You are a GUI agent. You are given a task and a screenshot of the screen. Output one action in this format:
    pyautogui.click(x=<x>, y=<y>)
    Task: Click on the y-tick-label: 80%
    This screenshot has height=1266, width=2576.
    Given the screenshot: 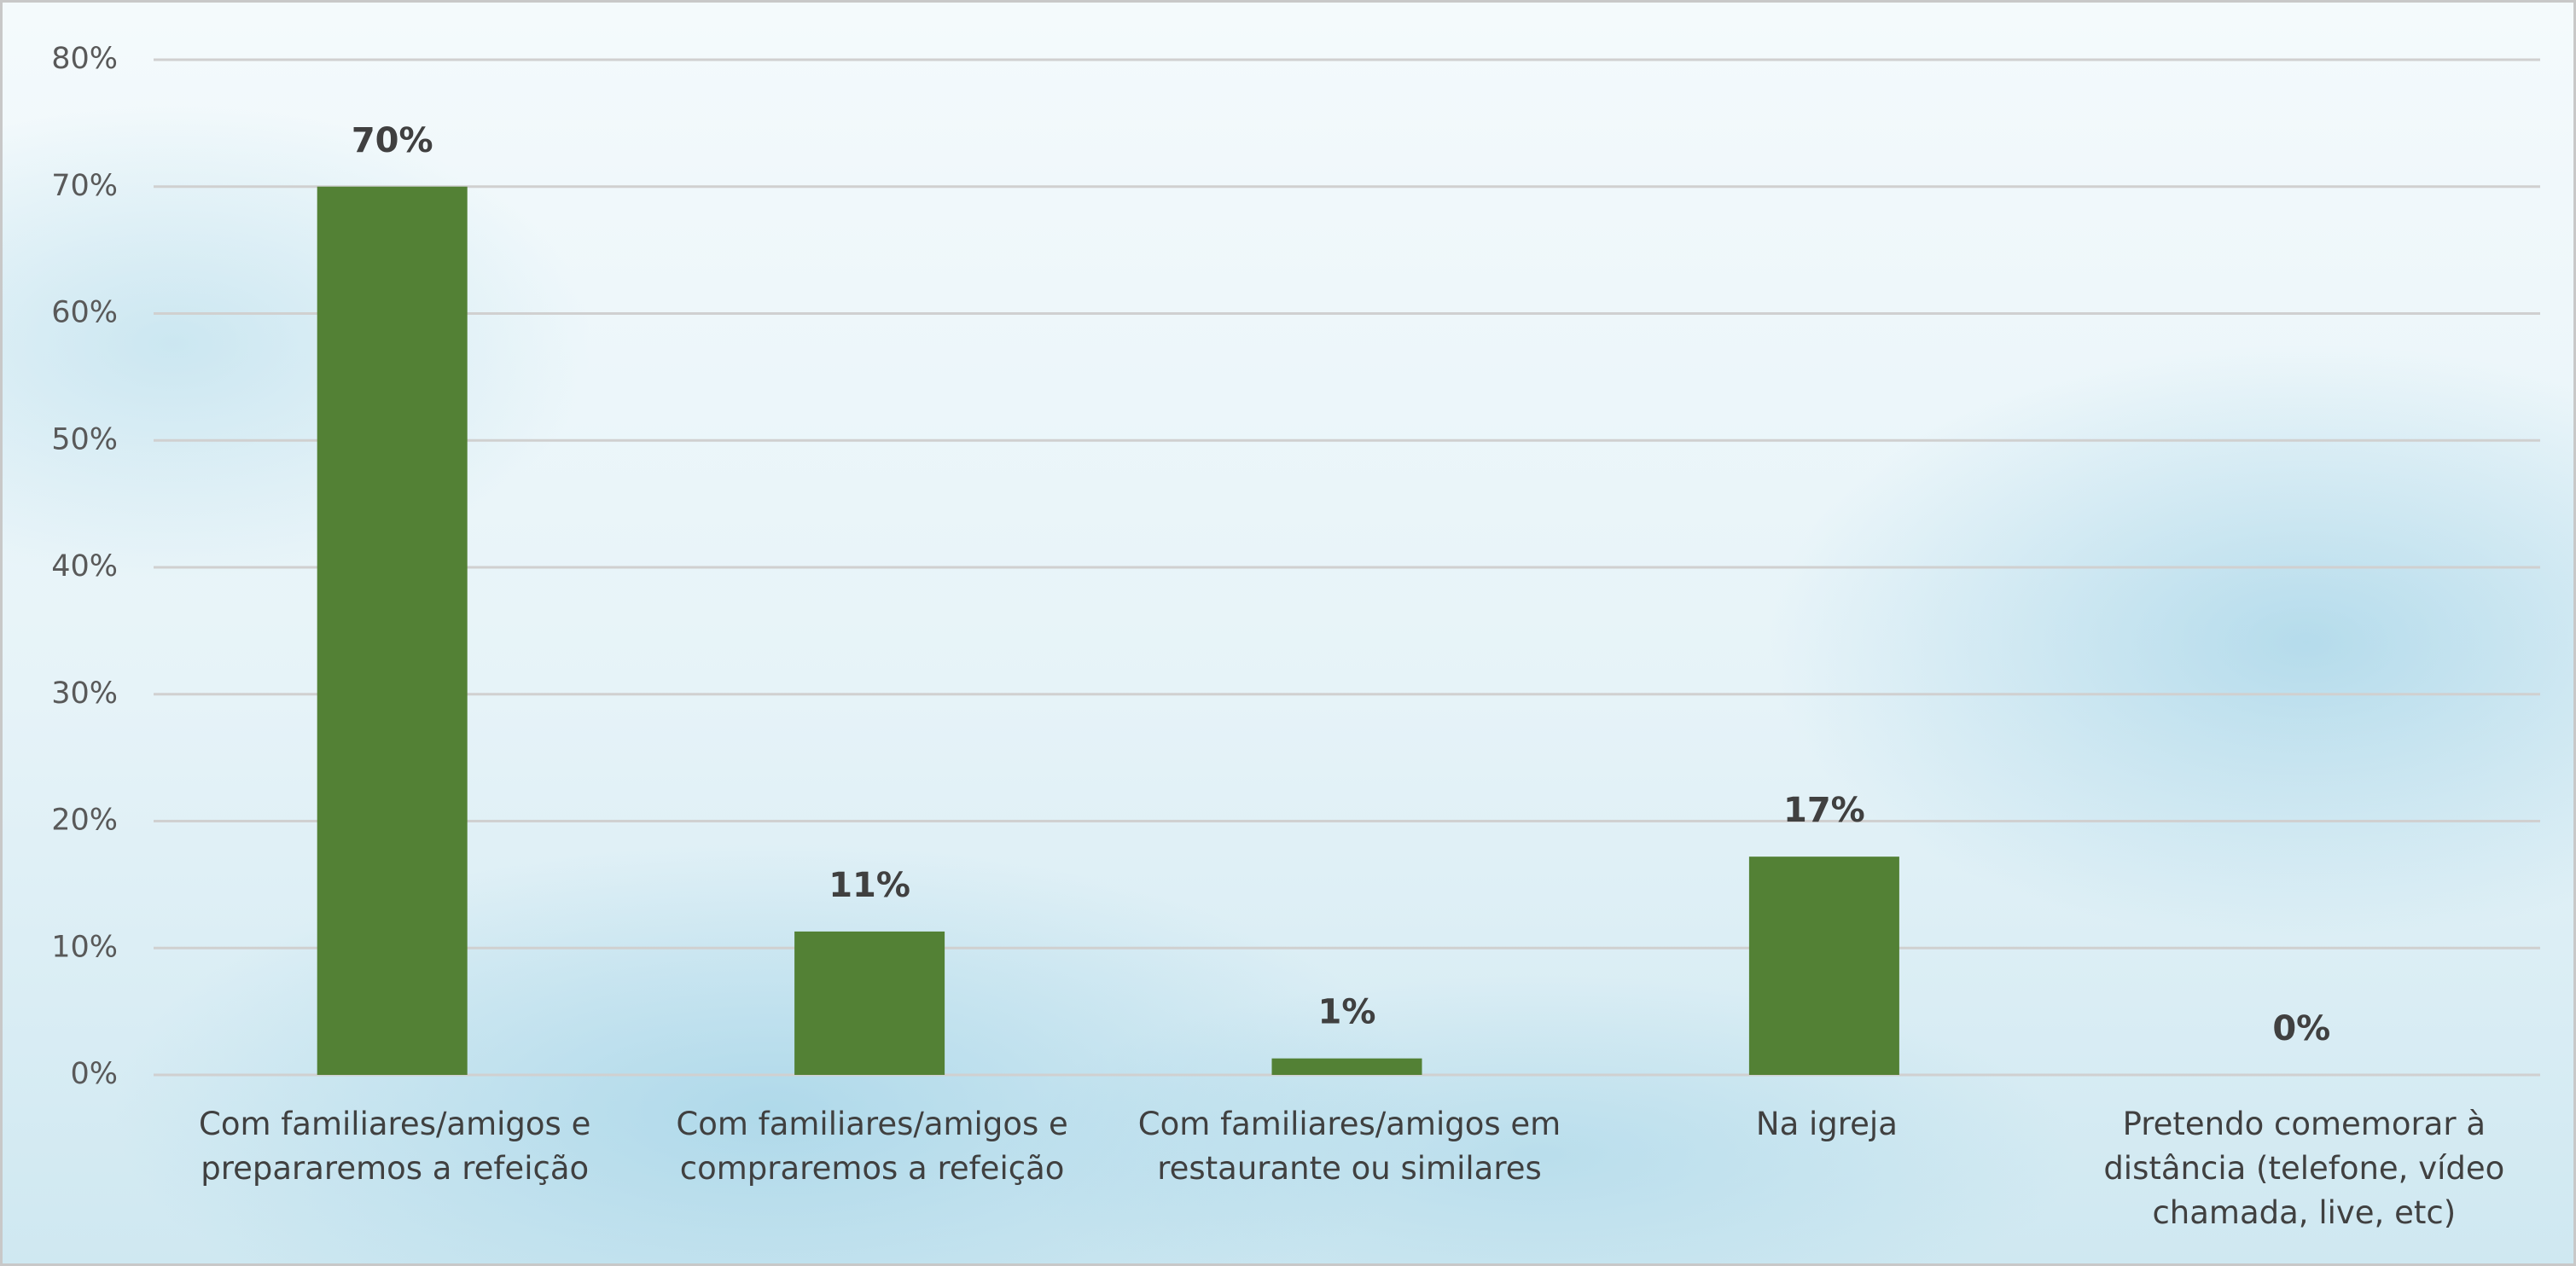 What is the action you would take?
    pyautogui.click(x=84, y=59)
    